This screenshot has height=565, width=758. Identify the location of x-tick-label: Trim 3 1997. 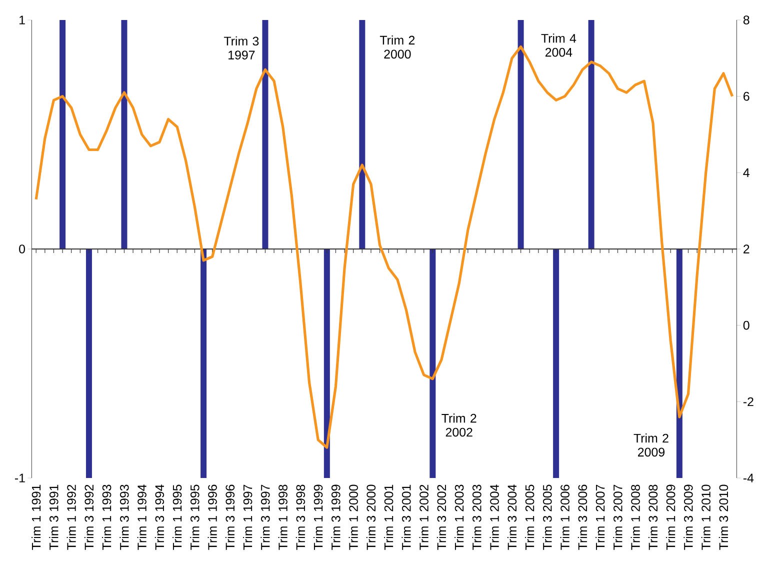
(265, 517).